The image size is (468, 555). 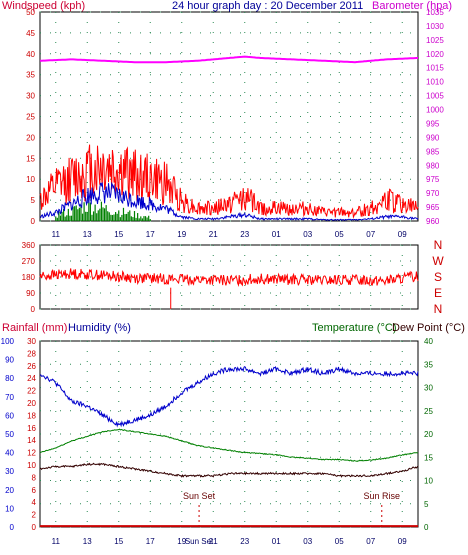 What do you see at coordinates (9, 360) in the screenshot?
I see `tick-label-humidity: 90` at bounding box center [9, 360].